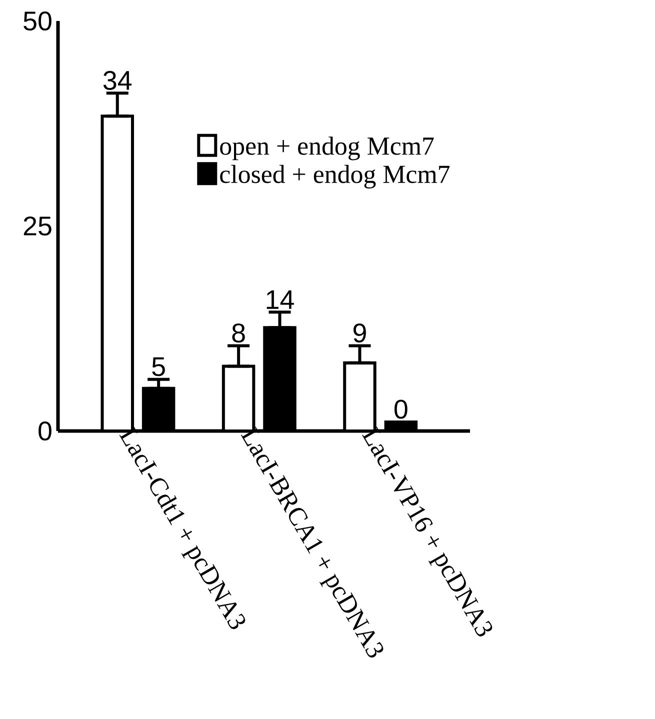  Describe the element at coordinates (117, 80) in the screenshot. I see `annotation: 34` at that location.